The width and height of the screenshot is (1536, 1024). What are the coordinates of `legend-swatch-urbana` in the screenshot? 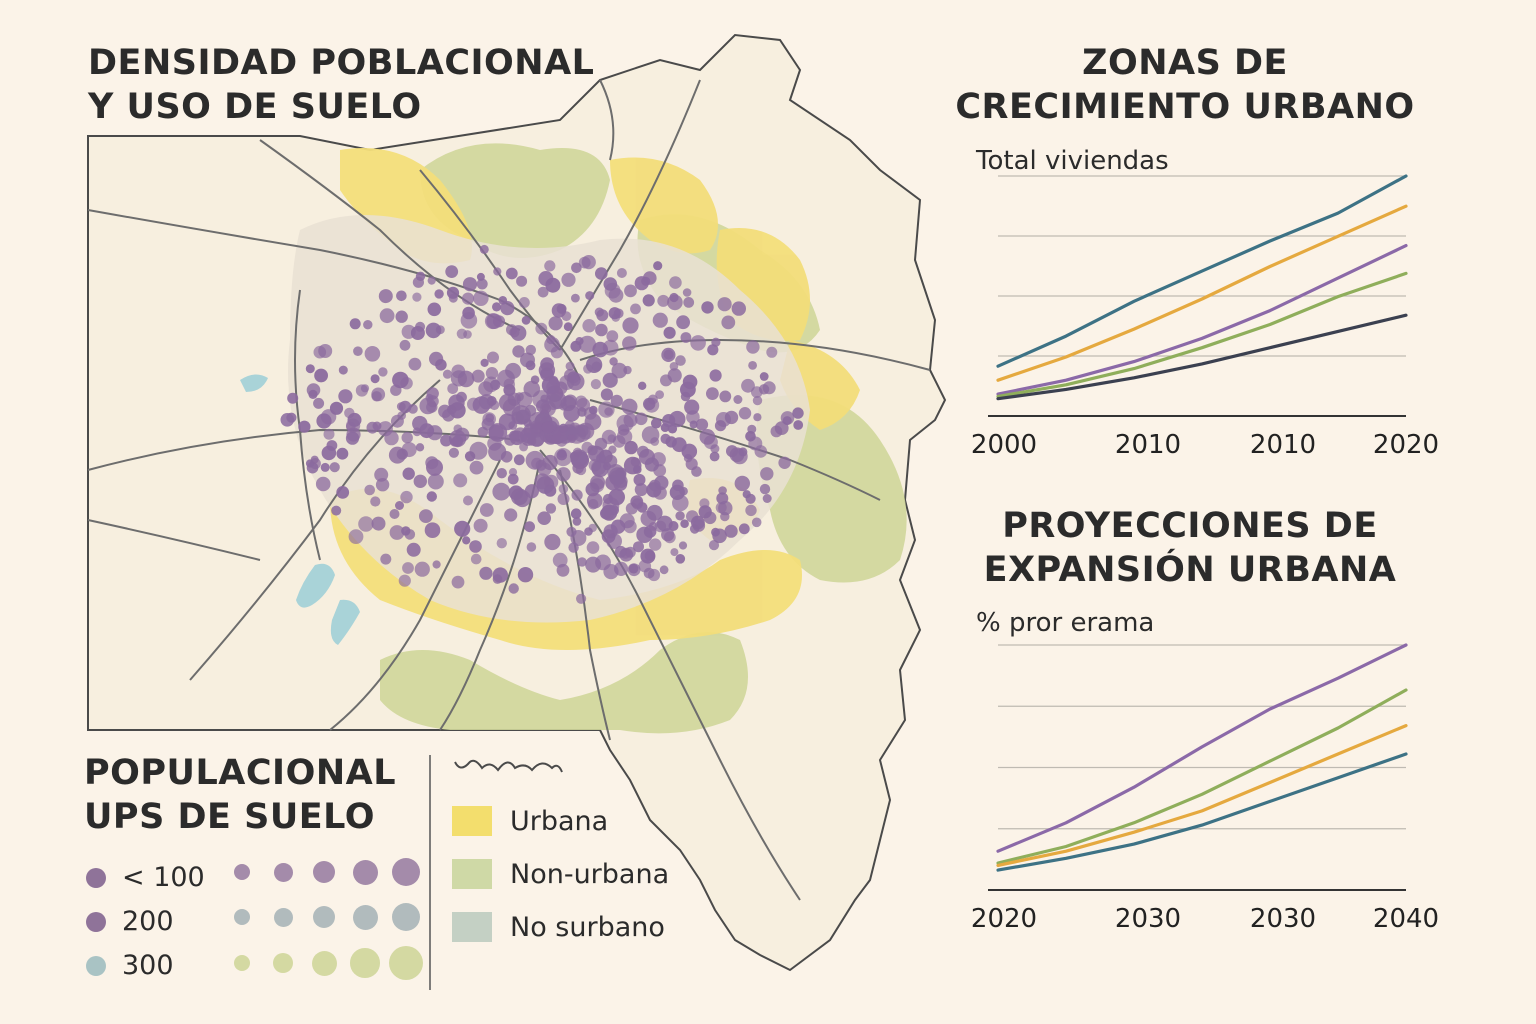 It's located at (472, 821).